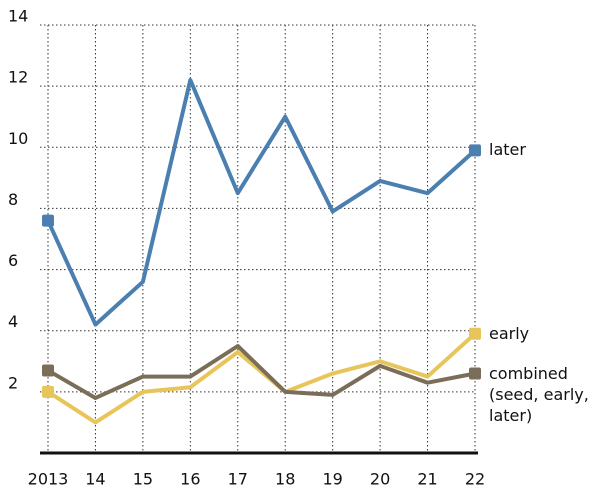 The height and width of the screenshot is (492, 597). What do you see at coordinates (13, 260) in the screenshot?
I see `y-tick-label: 6` at bounding box center [13, 260].